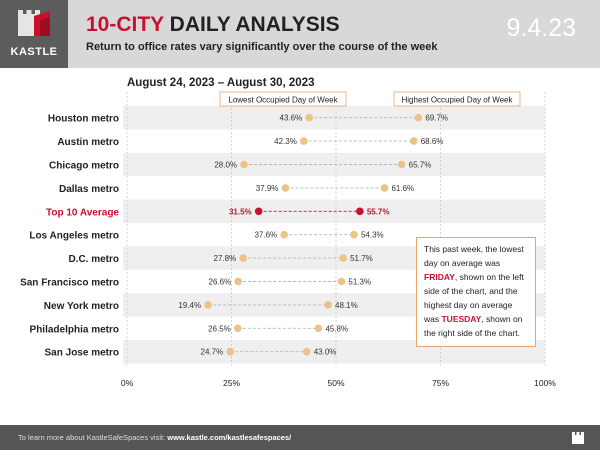 The width and height of the screenshot is (600, 450). I want to click on title-rest: DAILY ANALYSIS, so click(251, 24).